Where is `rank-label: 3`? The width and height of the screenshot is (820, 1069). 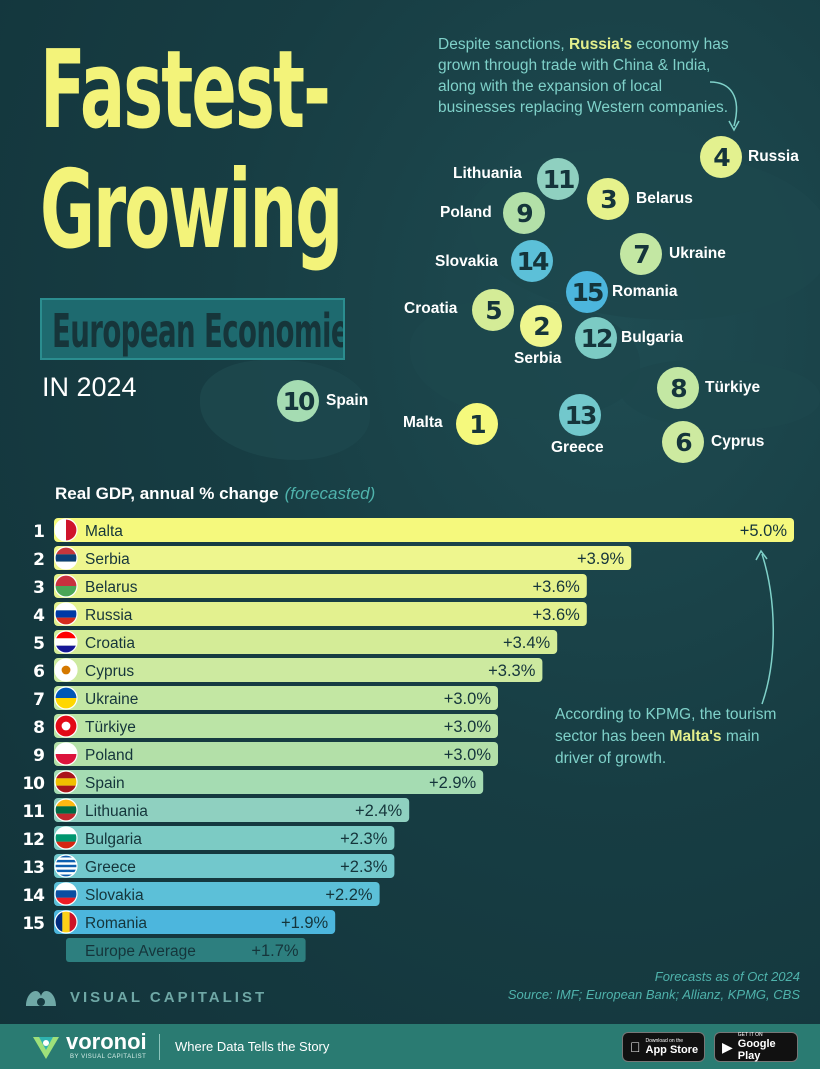
rank-label: 3 is located at coordinates (38, 588).